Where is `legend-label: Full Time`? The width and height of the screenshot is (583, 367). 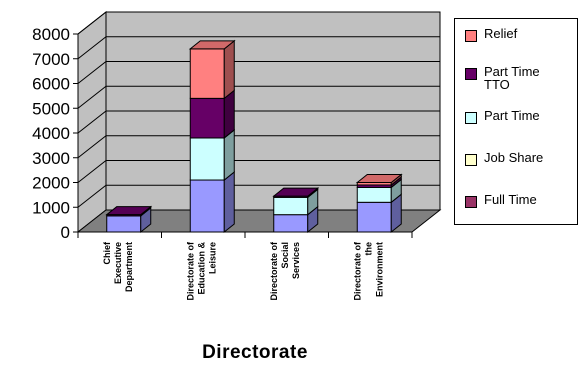 legend-label: Full Time is located at coordinates (510, 199).